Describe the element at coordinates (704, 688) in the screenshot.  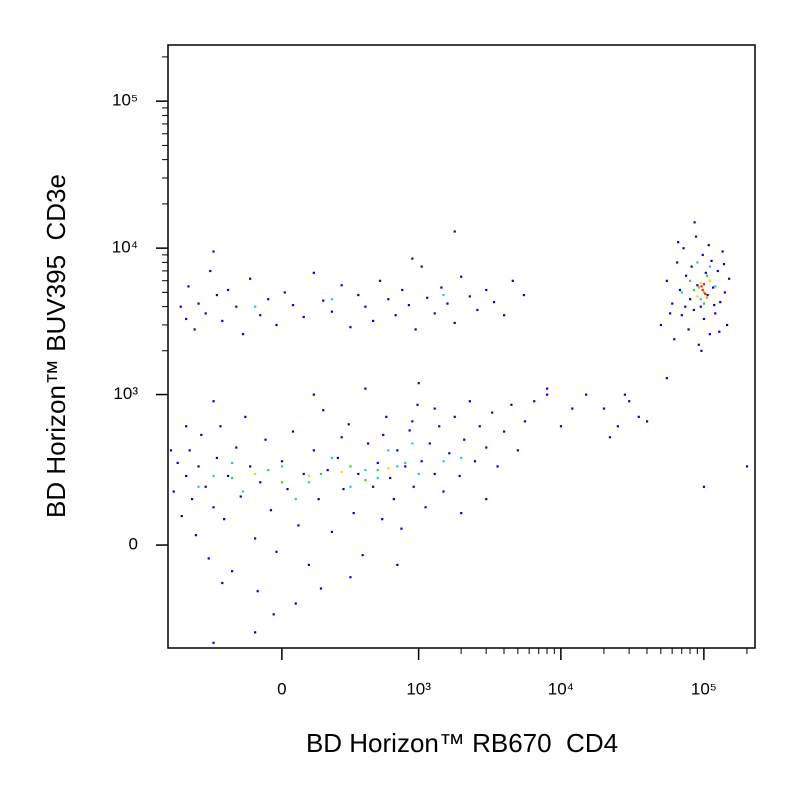
I see `x-tick-label: 10⁵` at that location.